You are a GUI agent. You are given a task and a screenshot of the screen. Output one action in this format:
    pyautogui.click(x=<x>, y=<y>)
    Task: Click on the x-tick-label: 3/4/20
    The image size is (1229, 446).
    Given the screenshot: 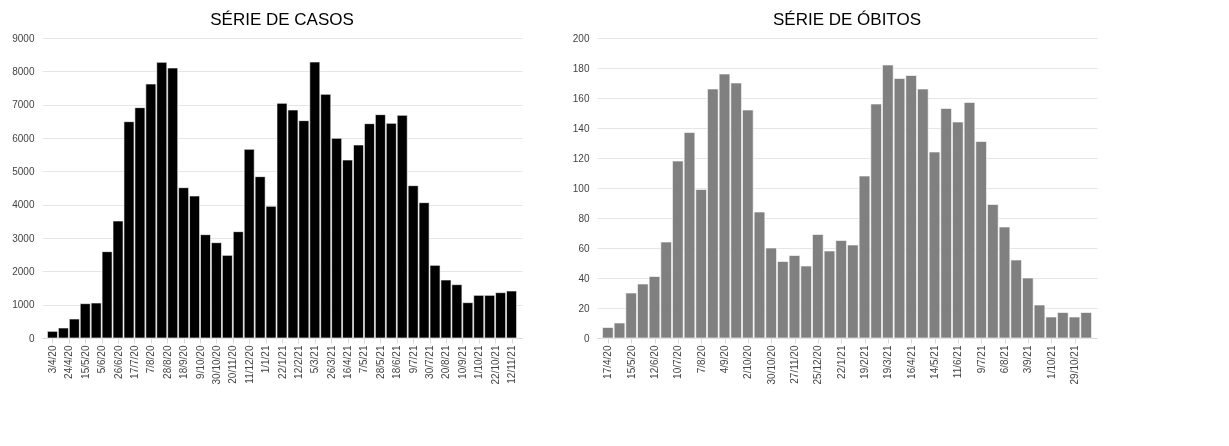 What is the action you would take?
    pyautogui.click(x=52, y=359)
    